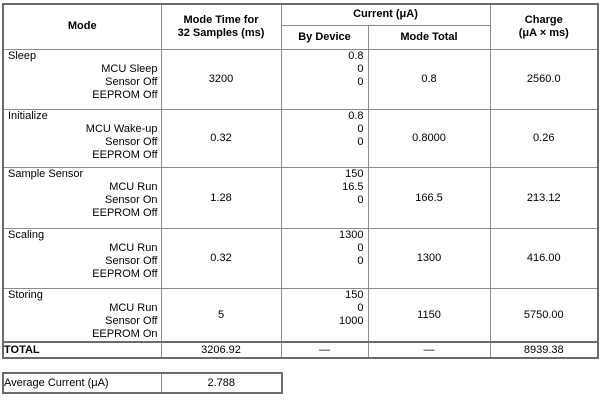 This screenshot has height=406, width=600. Describe the element at coordinates (221, 79) in the screenshot. I see `mode-time-cell: 3200` at that location.